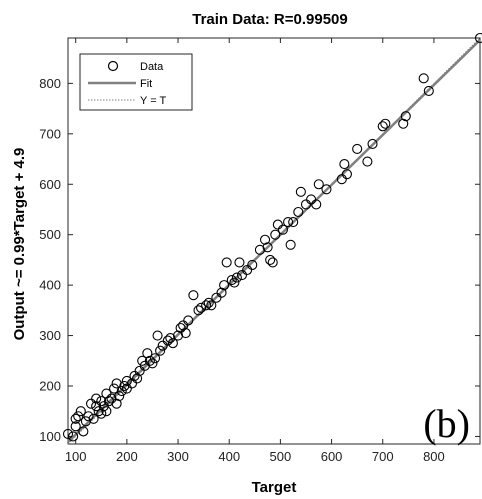 The width and height of the screenshot is (482, 499). What do you see at coordinates (229, 456) in the screenshot?
I see `x-tick-label: 400` at bounding box center [229, 456].